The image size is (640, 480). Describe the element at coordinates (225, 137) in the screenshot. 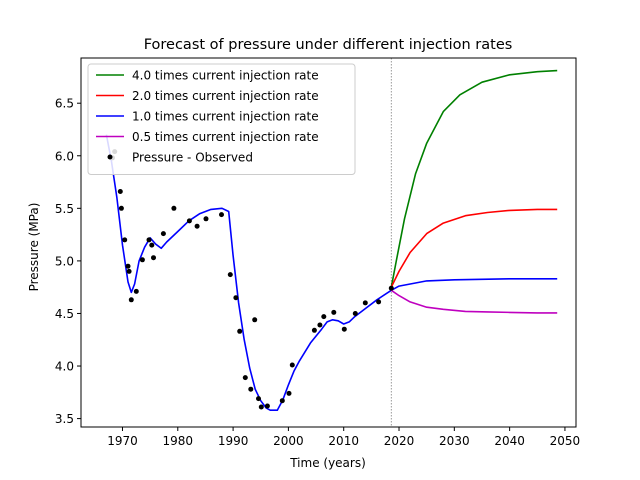

I see `legend-label-3: 0.5 times current injection rate` at that location.